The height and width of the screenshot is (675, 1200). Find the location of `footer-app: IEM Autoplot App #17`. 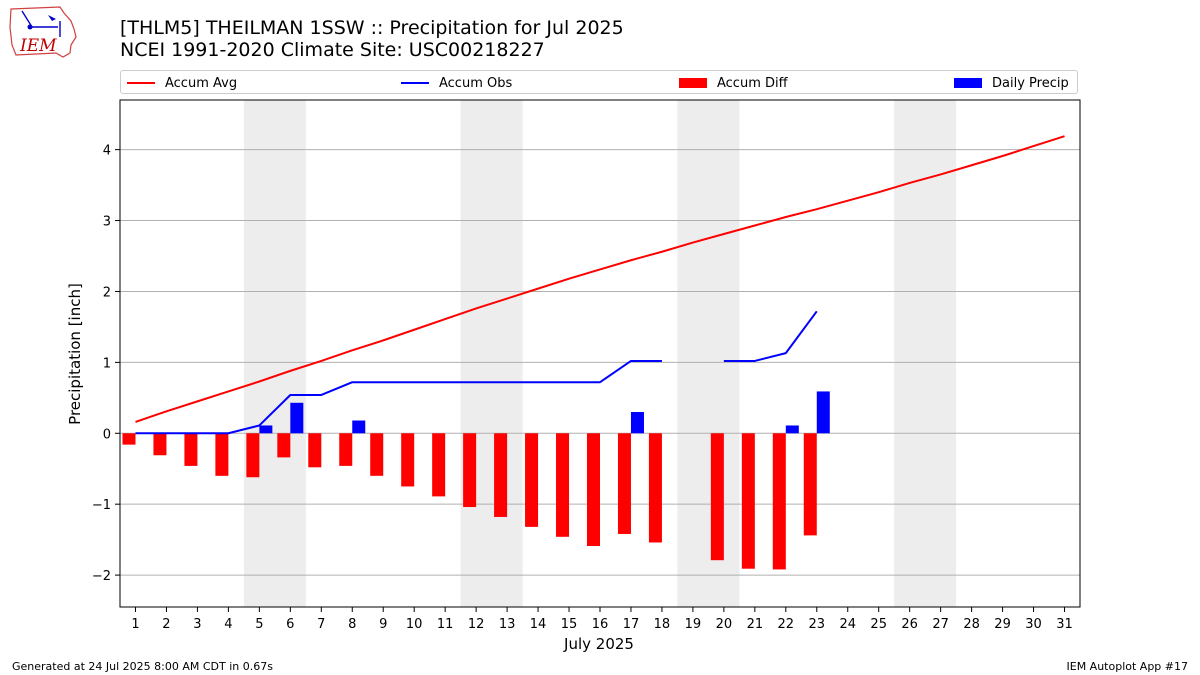

footer-app: IEM Autoplot App #17 is located at coordinates (1127, 666).